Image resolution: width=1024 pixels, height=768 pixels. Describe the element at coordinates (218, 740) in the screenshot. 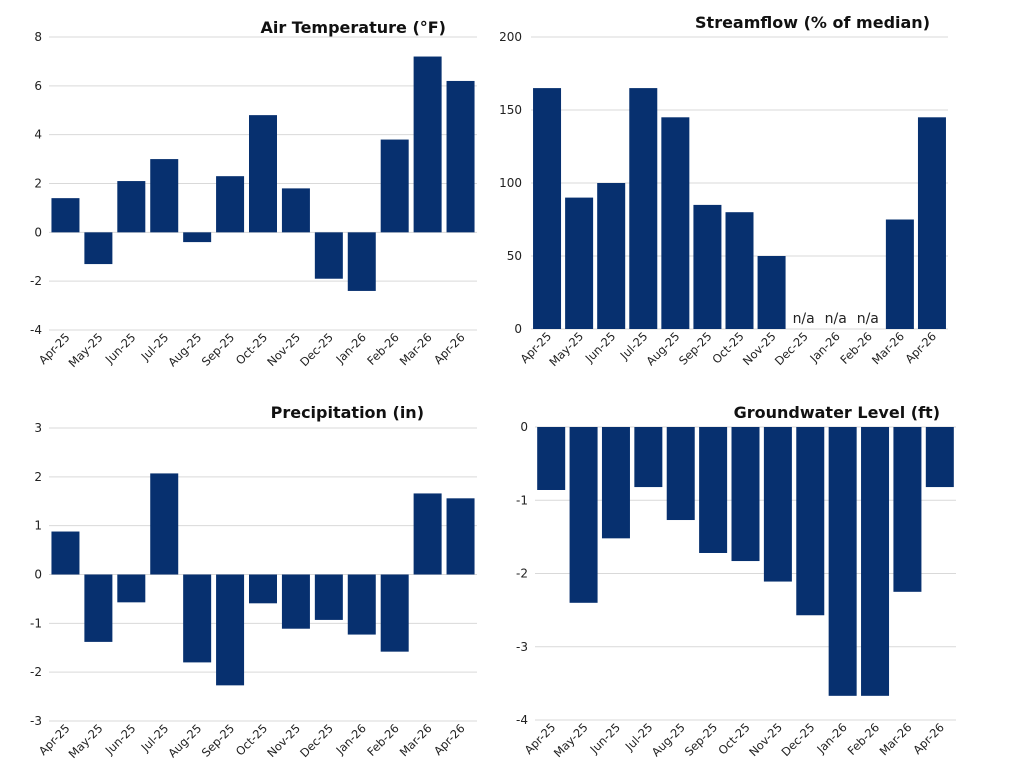

I see `precipitation-x-tick-label: Sep-25` at that location.